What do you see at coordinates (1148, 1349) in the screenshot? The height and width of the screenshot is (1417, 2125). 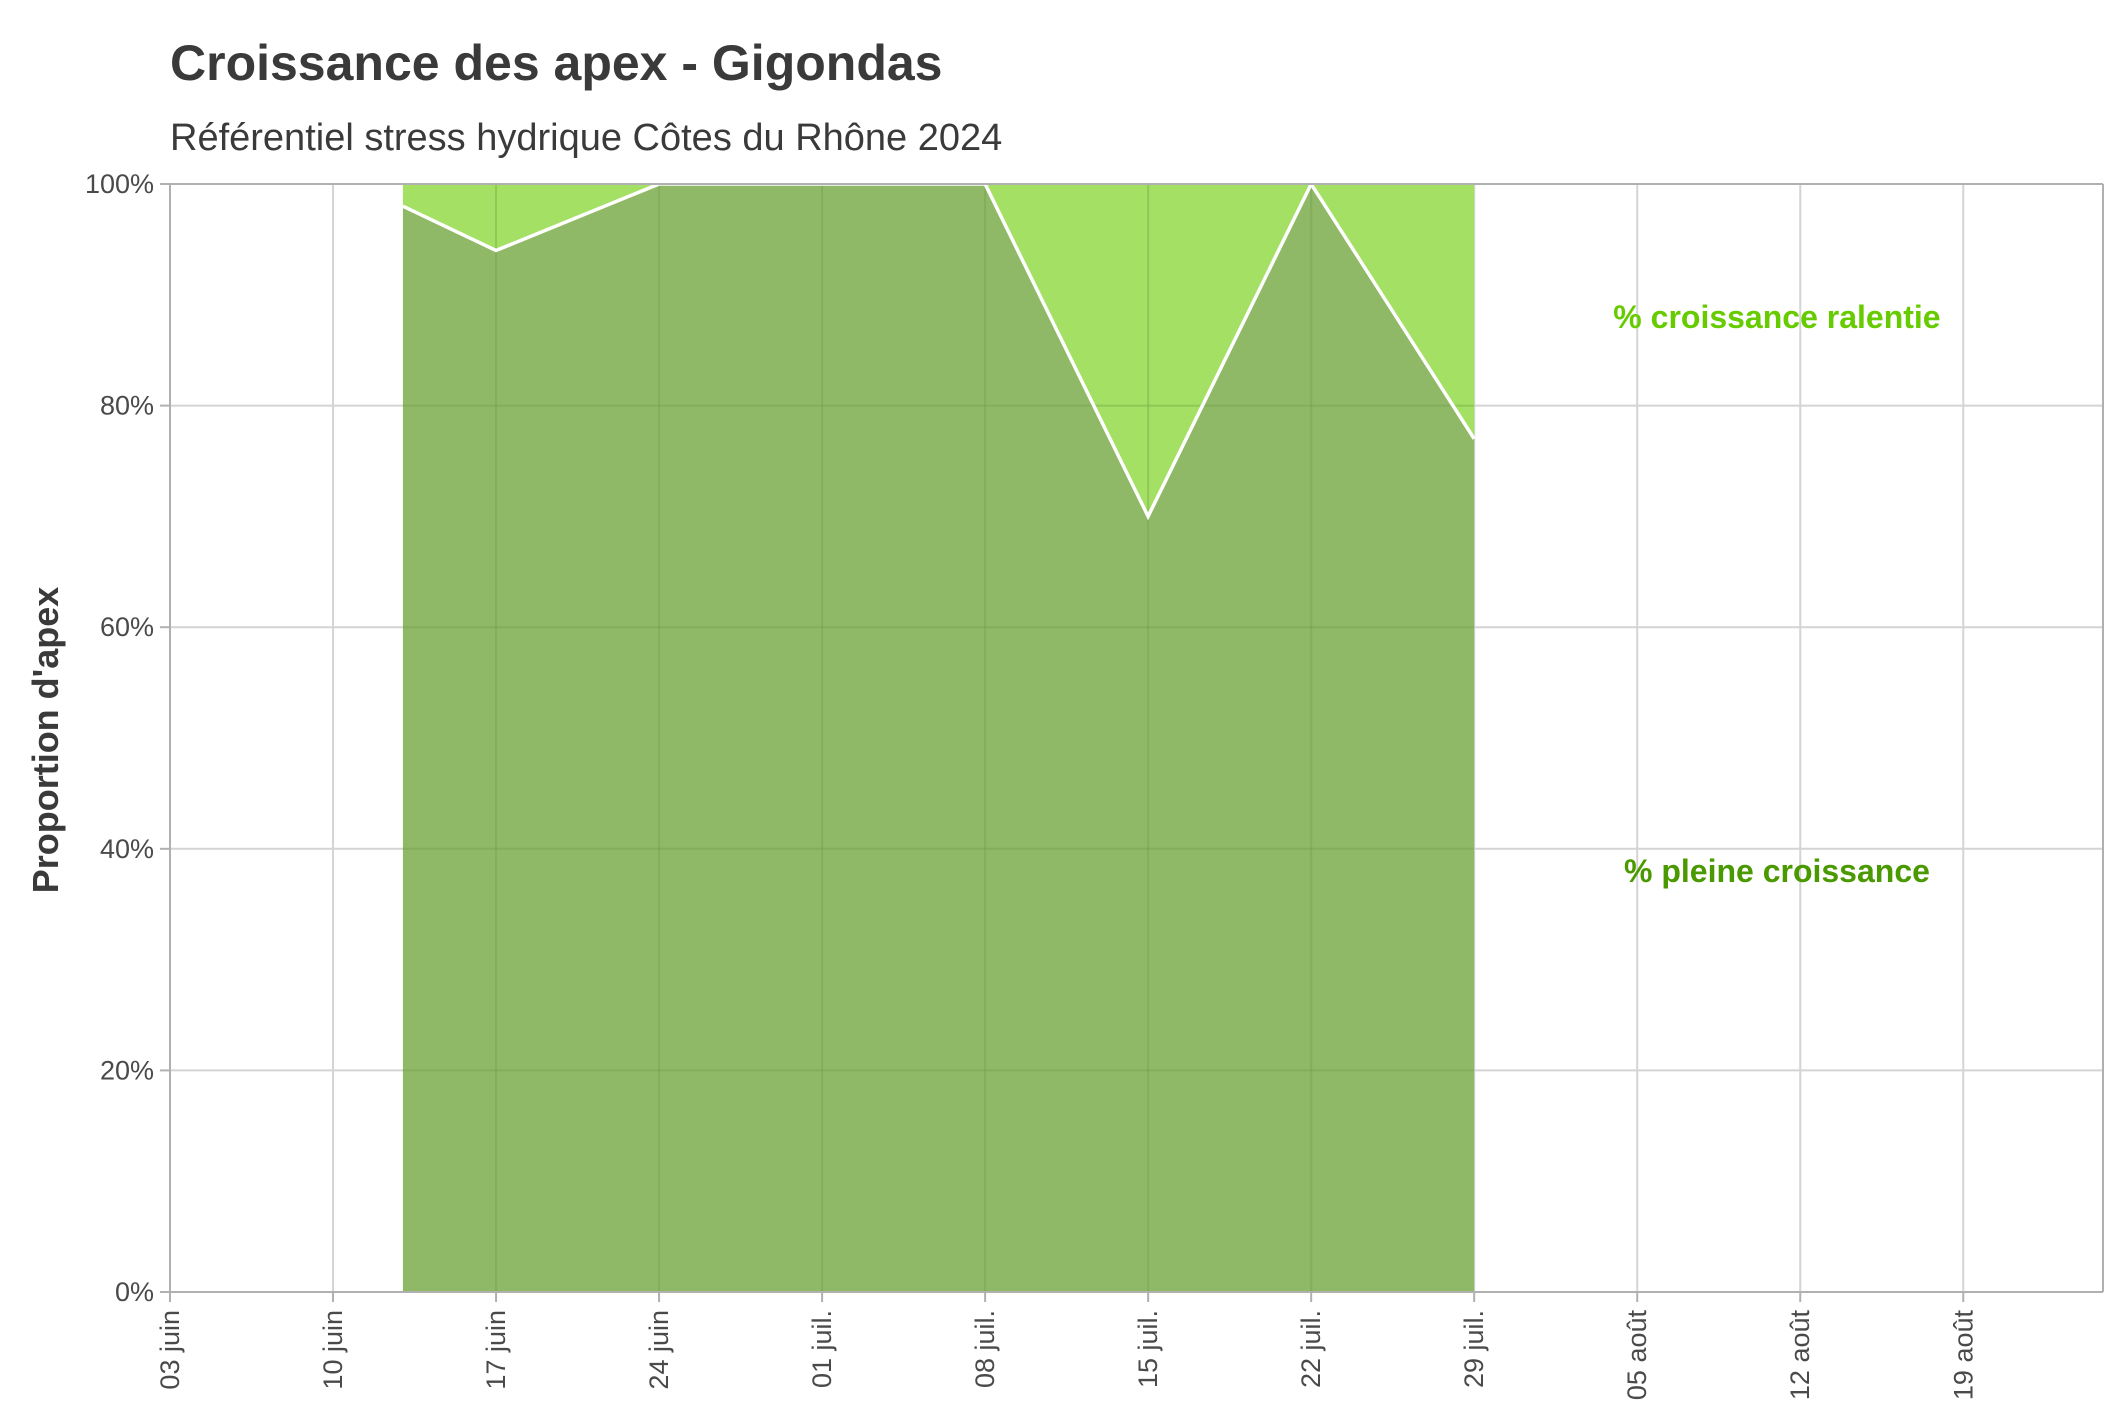 I see `x-tick-label: 15 juil.` at bounding box center [1148, 1349].